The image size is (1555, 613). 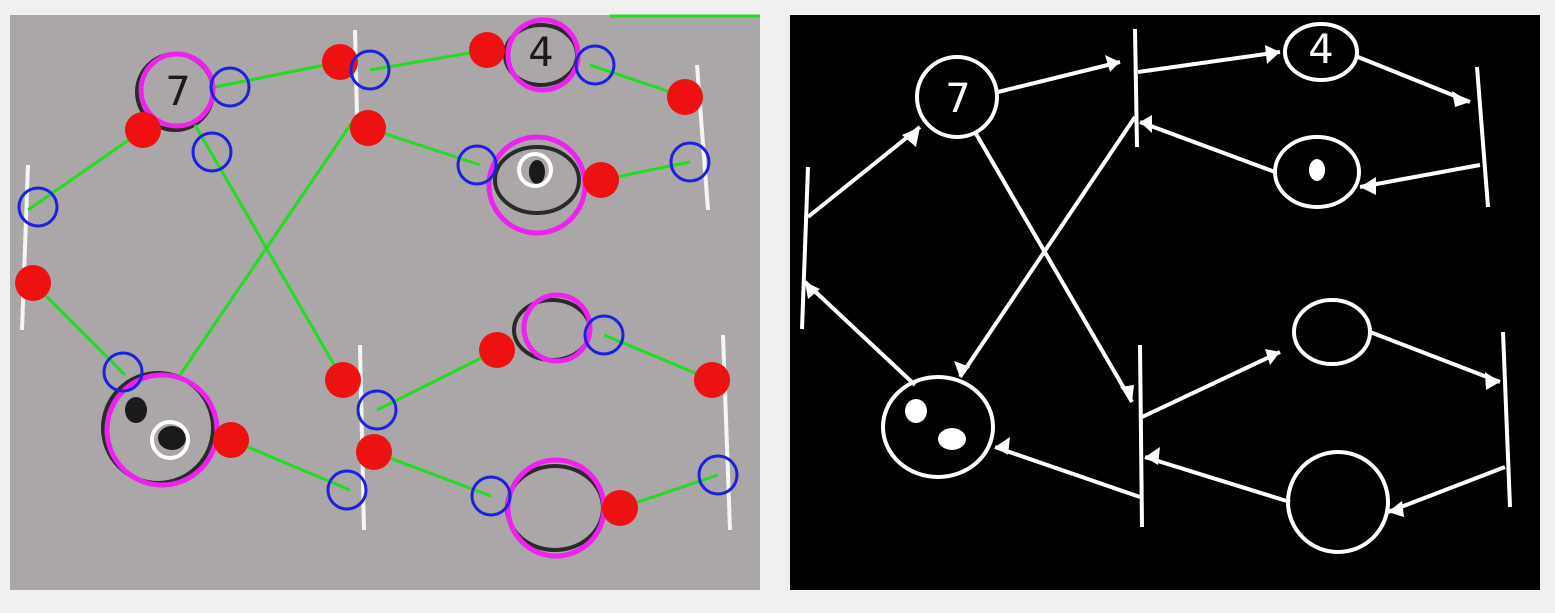 I want to click on detected-tokens, so click(x=351, y=306).